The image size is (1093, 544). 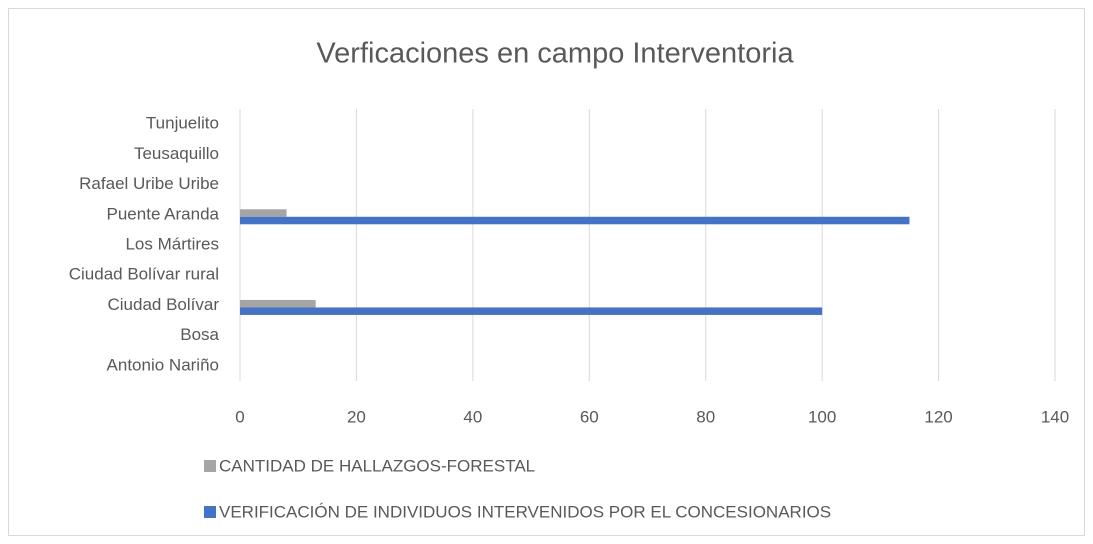 I want to click on y-tick-label: Teusaquillo, so click(x=176, y=153).